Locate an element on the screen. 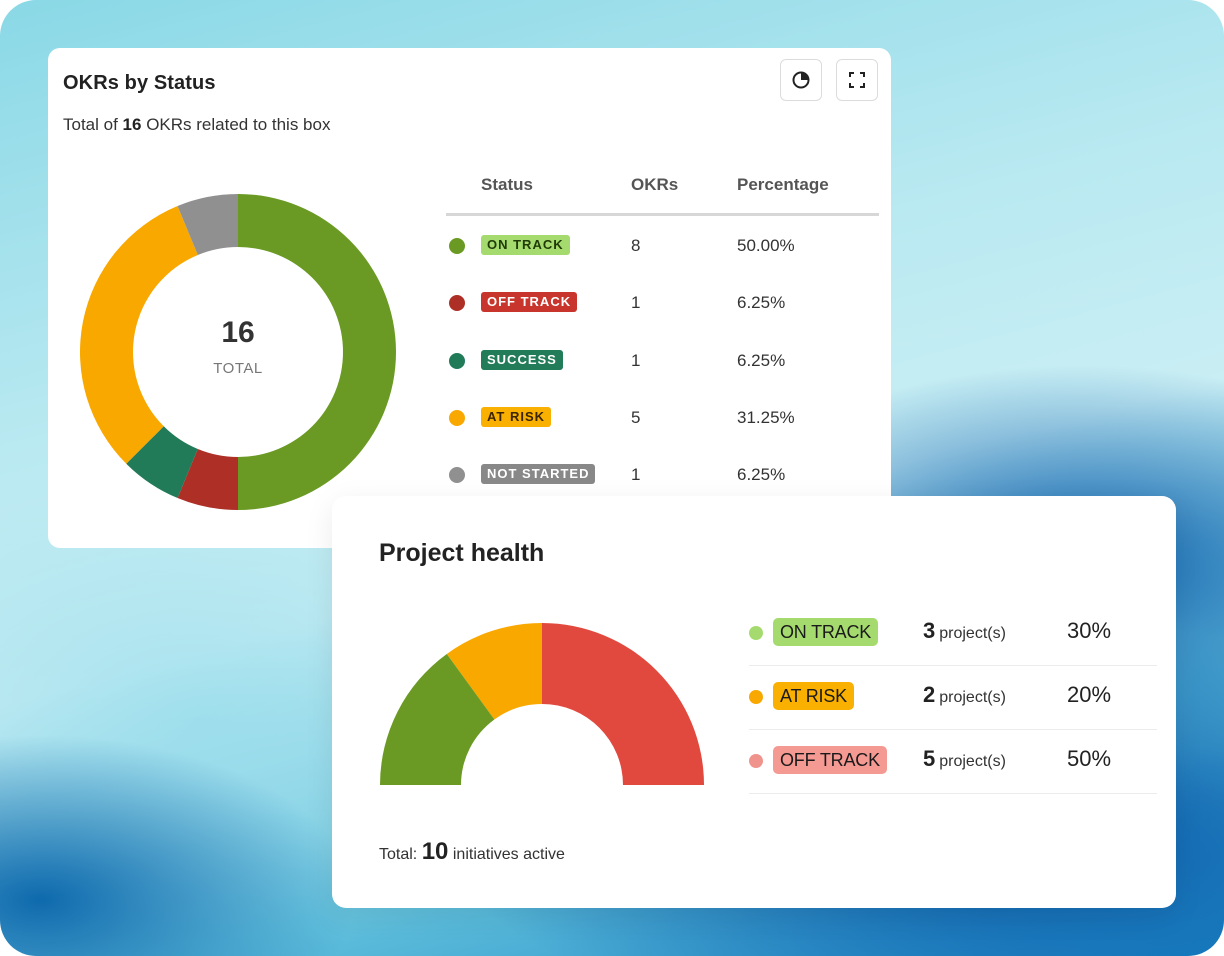 The width and height of the screenshot is (1224, 956). chart-type-button is located at coordinates (801, 80).